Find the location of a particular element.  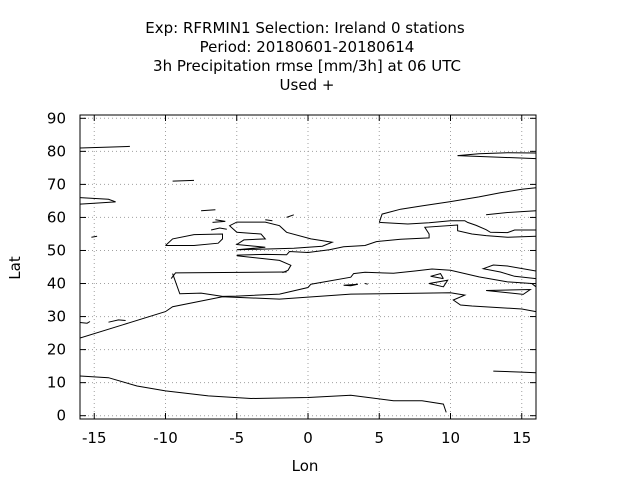

x-tick-label: -5 is located at coordinates (236, 438).